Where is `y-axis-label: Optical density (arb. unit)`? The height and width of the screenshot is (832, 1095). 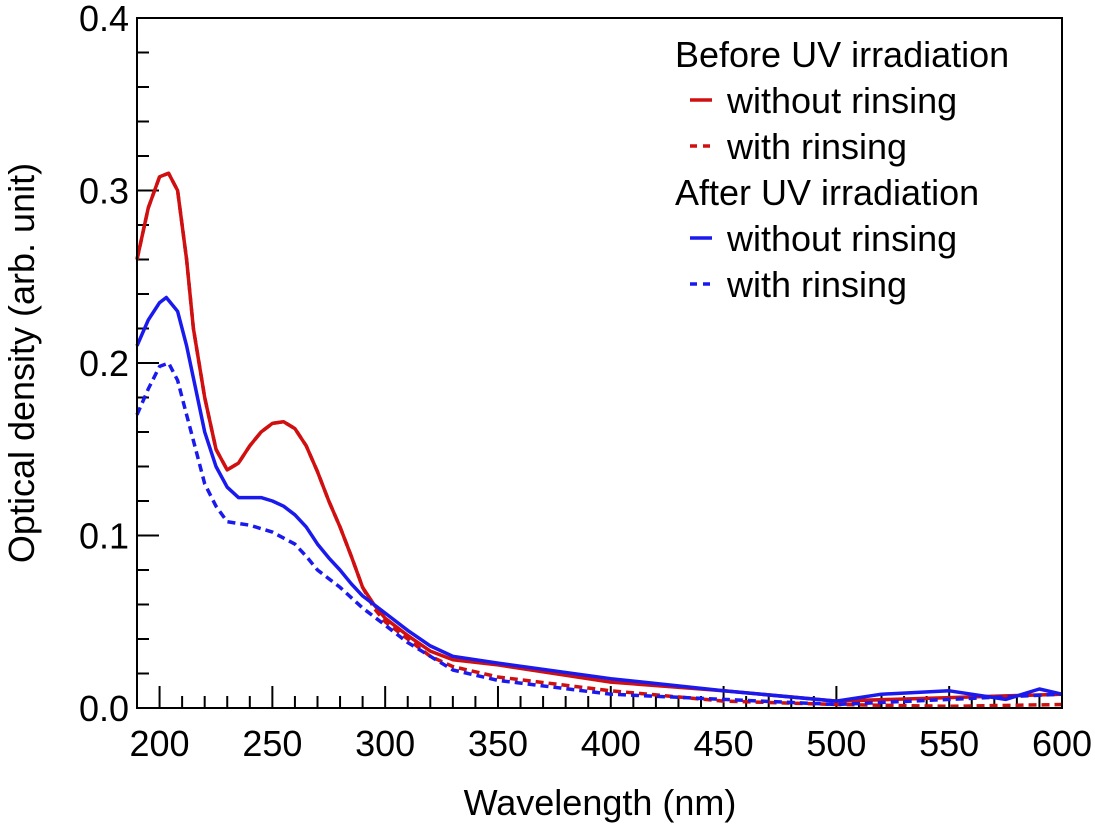 y-axis-label: Optical density (arb. unit) is located at coordinates (21, 363).